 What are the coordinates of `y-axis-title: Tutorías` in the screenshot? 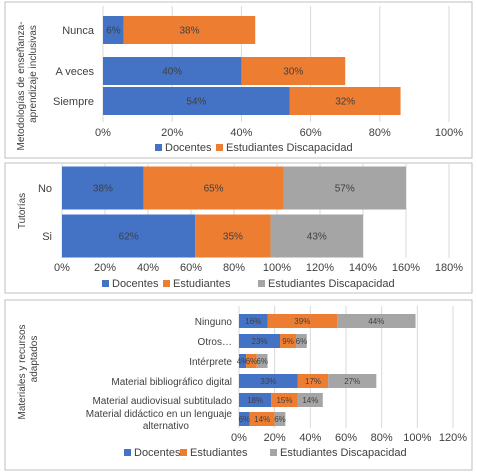 It's located at (22, 211).